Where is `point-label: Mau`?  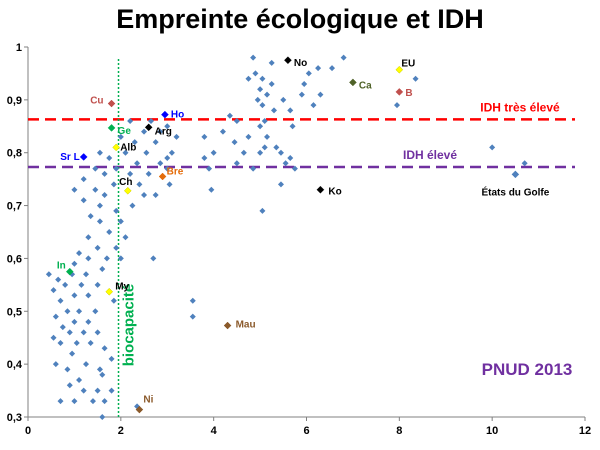 point-label: Mau is located at coordinates (246, 325).